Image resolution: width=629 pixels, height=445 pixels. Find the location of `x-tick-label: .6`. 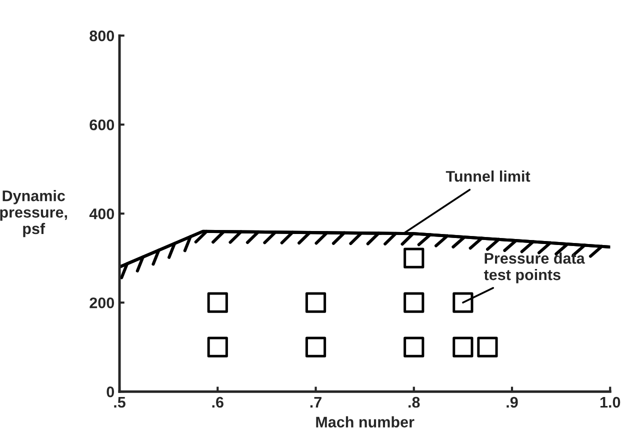

x-tick-label: .6 is located at coordinates (218, 402).